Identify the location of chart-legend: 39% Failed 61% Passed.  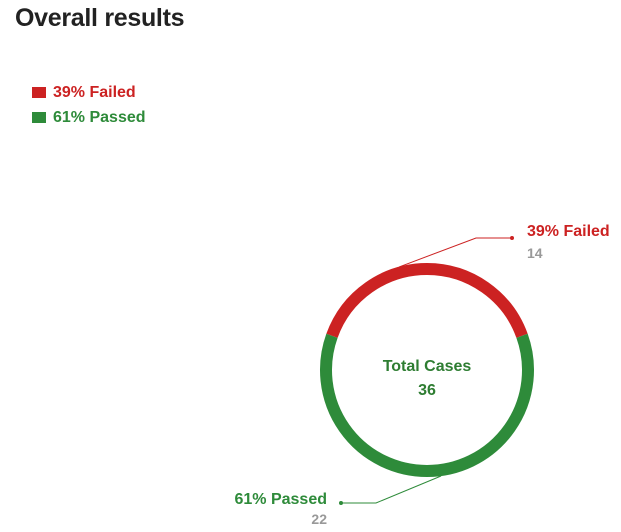
(89, 105).